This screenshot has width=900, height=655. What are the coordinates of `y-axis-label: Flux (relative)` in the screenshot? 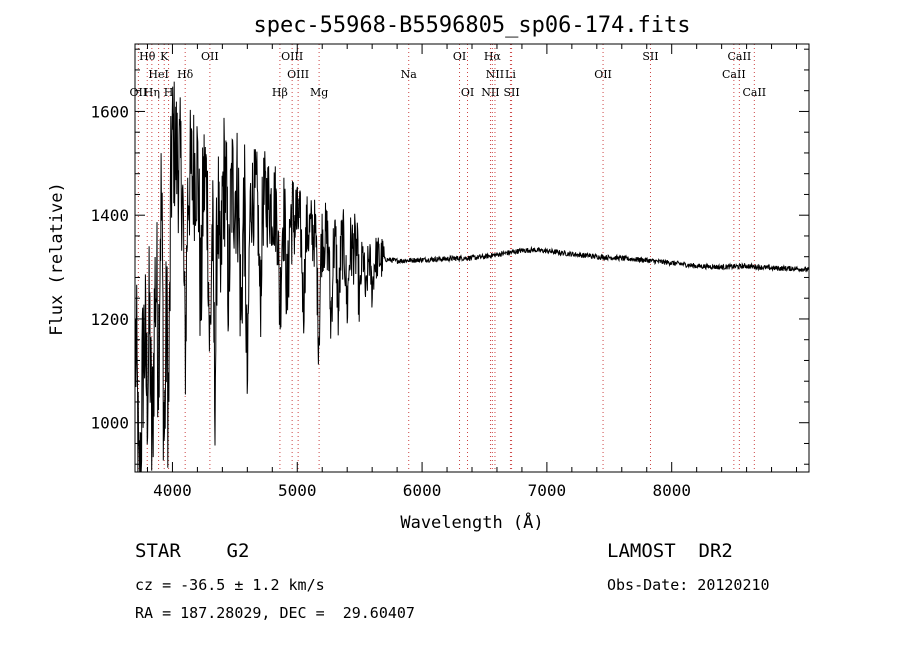 It's located at (57, 259).